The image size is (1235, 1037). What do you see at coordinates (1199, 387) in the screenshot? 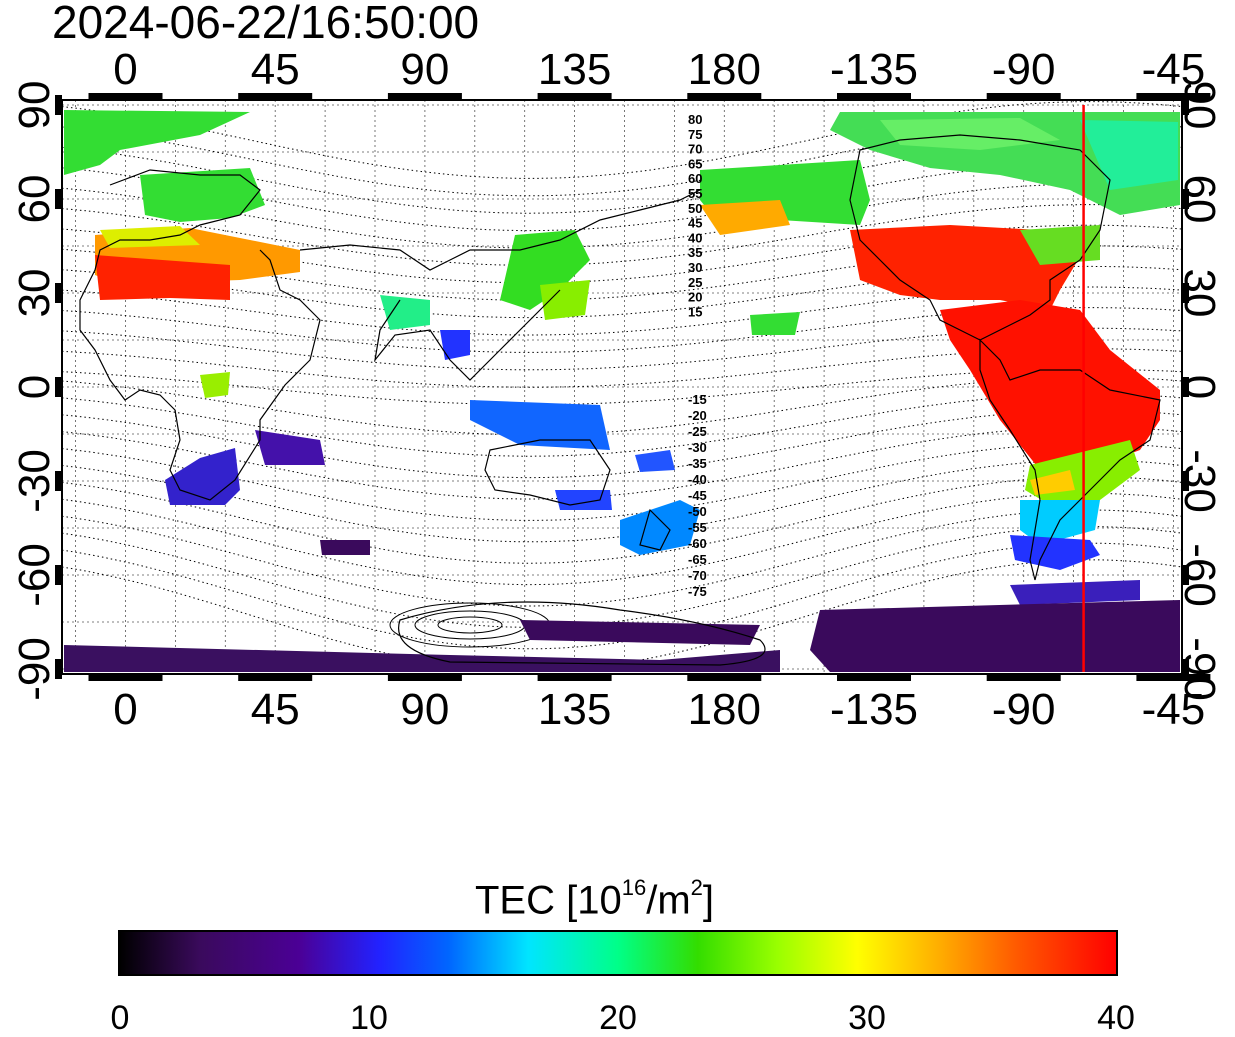
I see `right-latitude-tick: 0` at bounding box center [1199, 387].